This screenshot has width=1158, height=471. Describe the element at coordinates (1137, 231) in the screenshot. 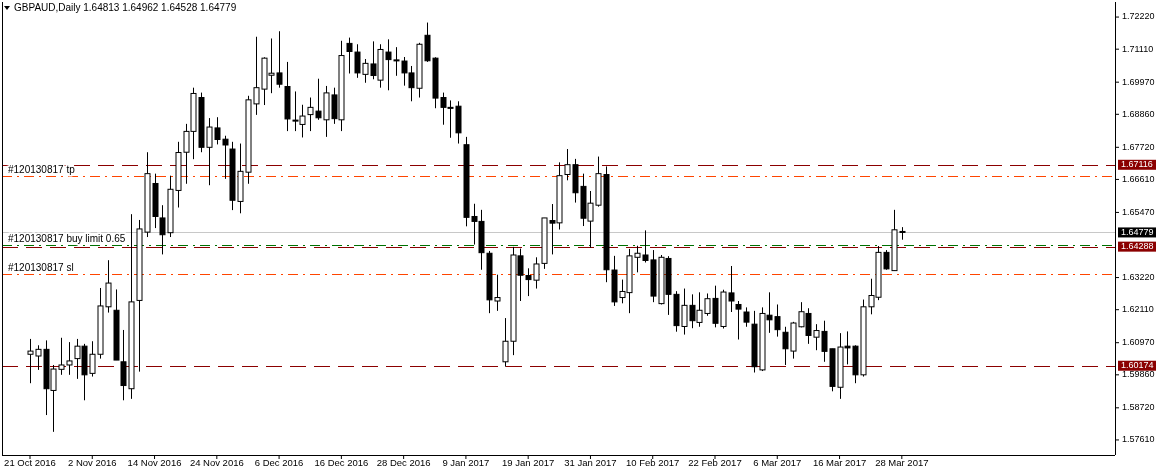

I see `ref-line-label: 1.64779` at that location.